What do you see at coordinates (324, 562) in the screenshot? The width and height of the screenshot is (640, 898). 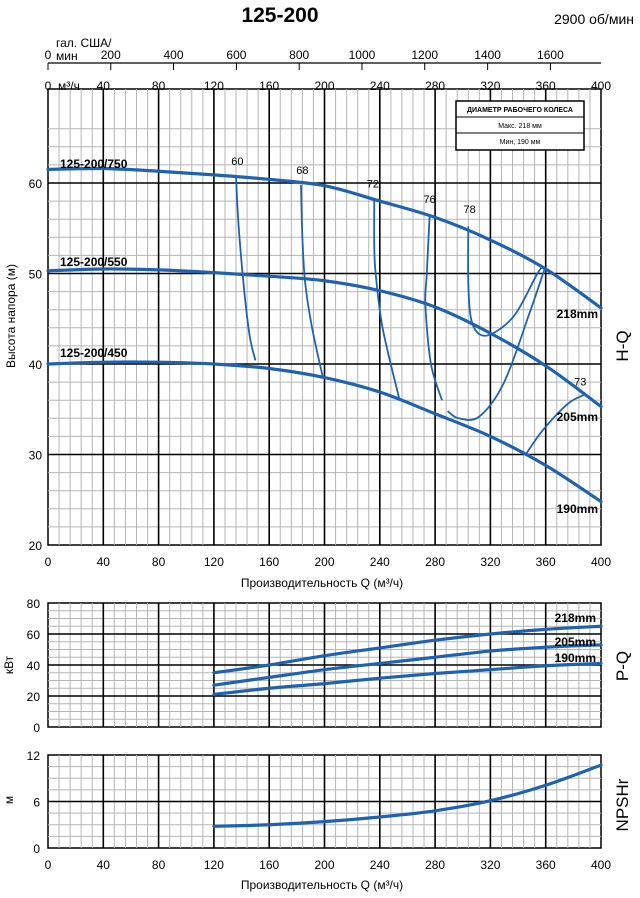 I see `hq-xtick-label: 200` at bounding box center [324, 562].